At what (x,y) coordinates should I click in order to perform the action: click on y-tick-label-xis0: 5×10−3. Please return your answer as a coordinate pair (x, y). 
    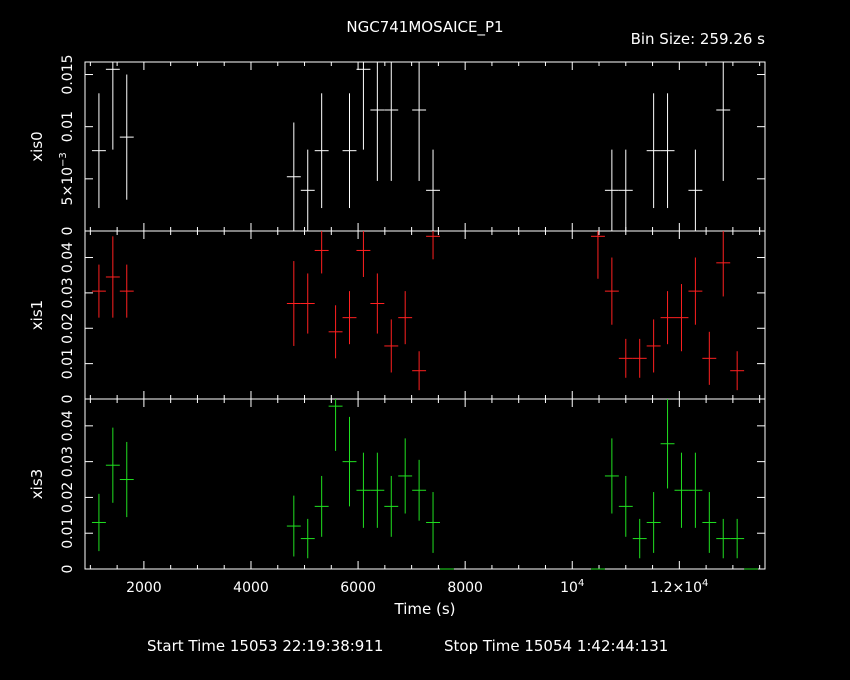
    Looking at the image, I should click on (67, 178).